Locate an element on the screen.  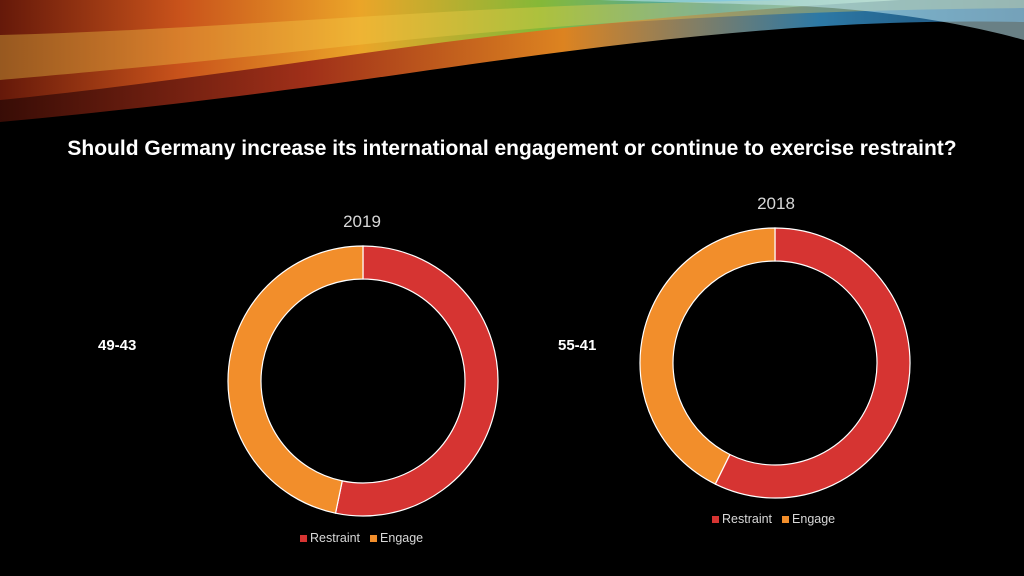
chart-2018-title: 2018 is located at coordinates (776, 203).